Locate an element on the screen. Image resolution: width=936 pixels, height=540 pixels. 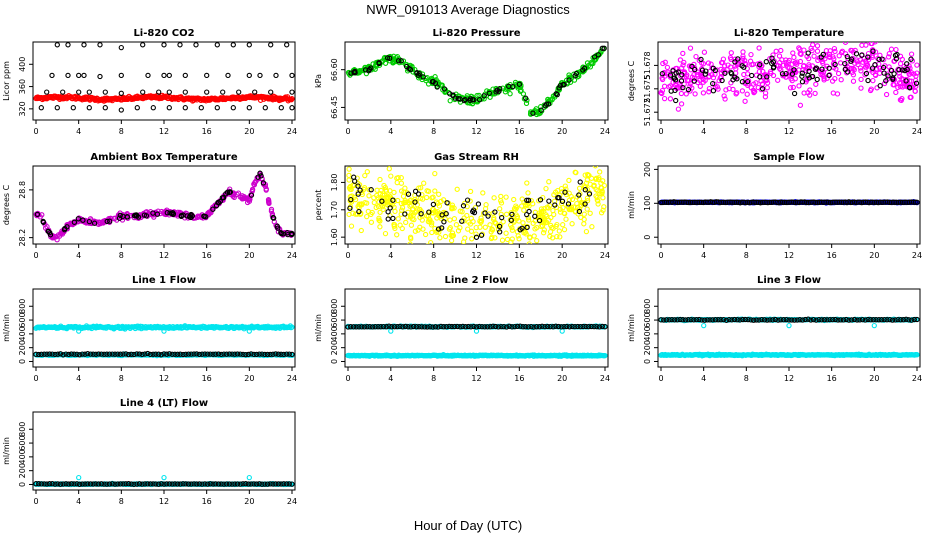
line3-xtick-label: 0 is located at coordinates (660, 378).